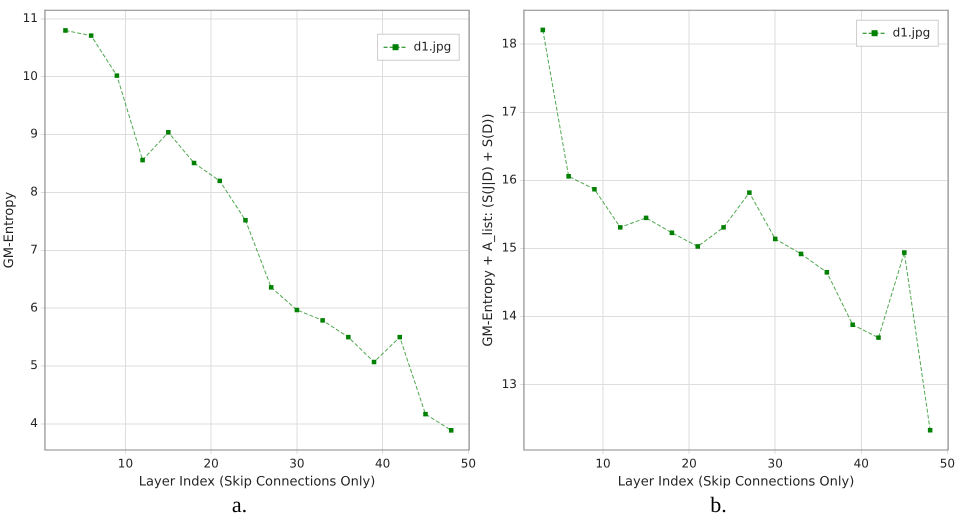 This screenshot has width=958, height=531. I want to click on y-tick-label: 17, so click(509, 111).